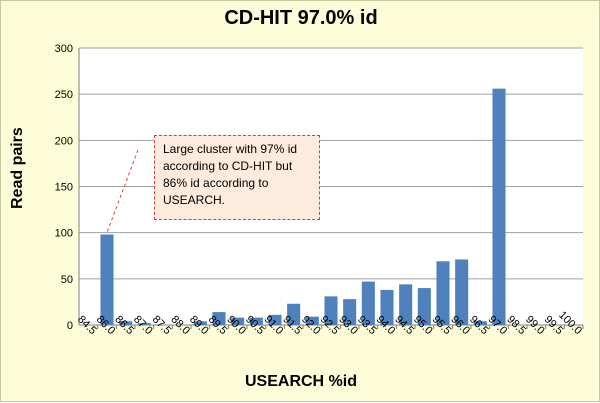  I want to click on y-tick-label: 50, so click(67, 280).